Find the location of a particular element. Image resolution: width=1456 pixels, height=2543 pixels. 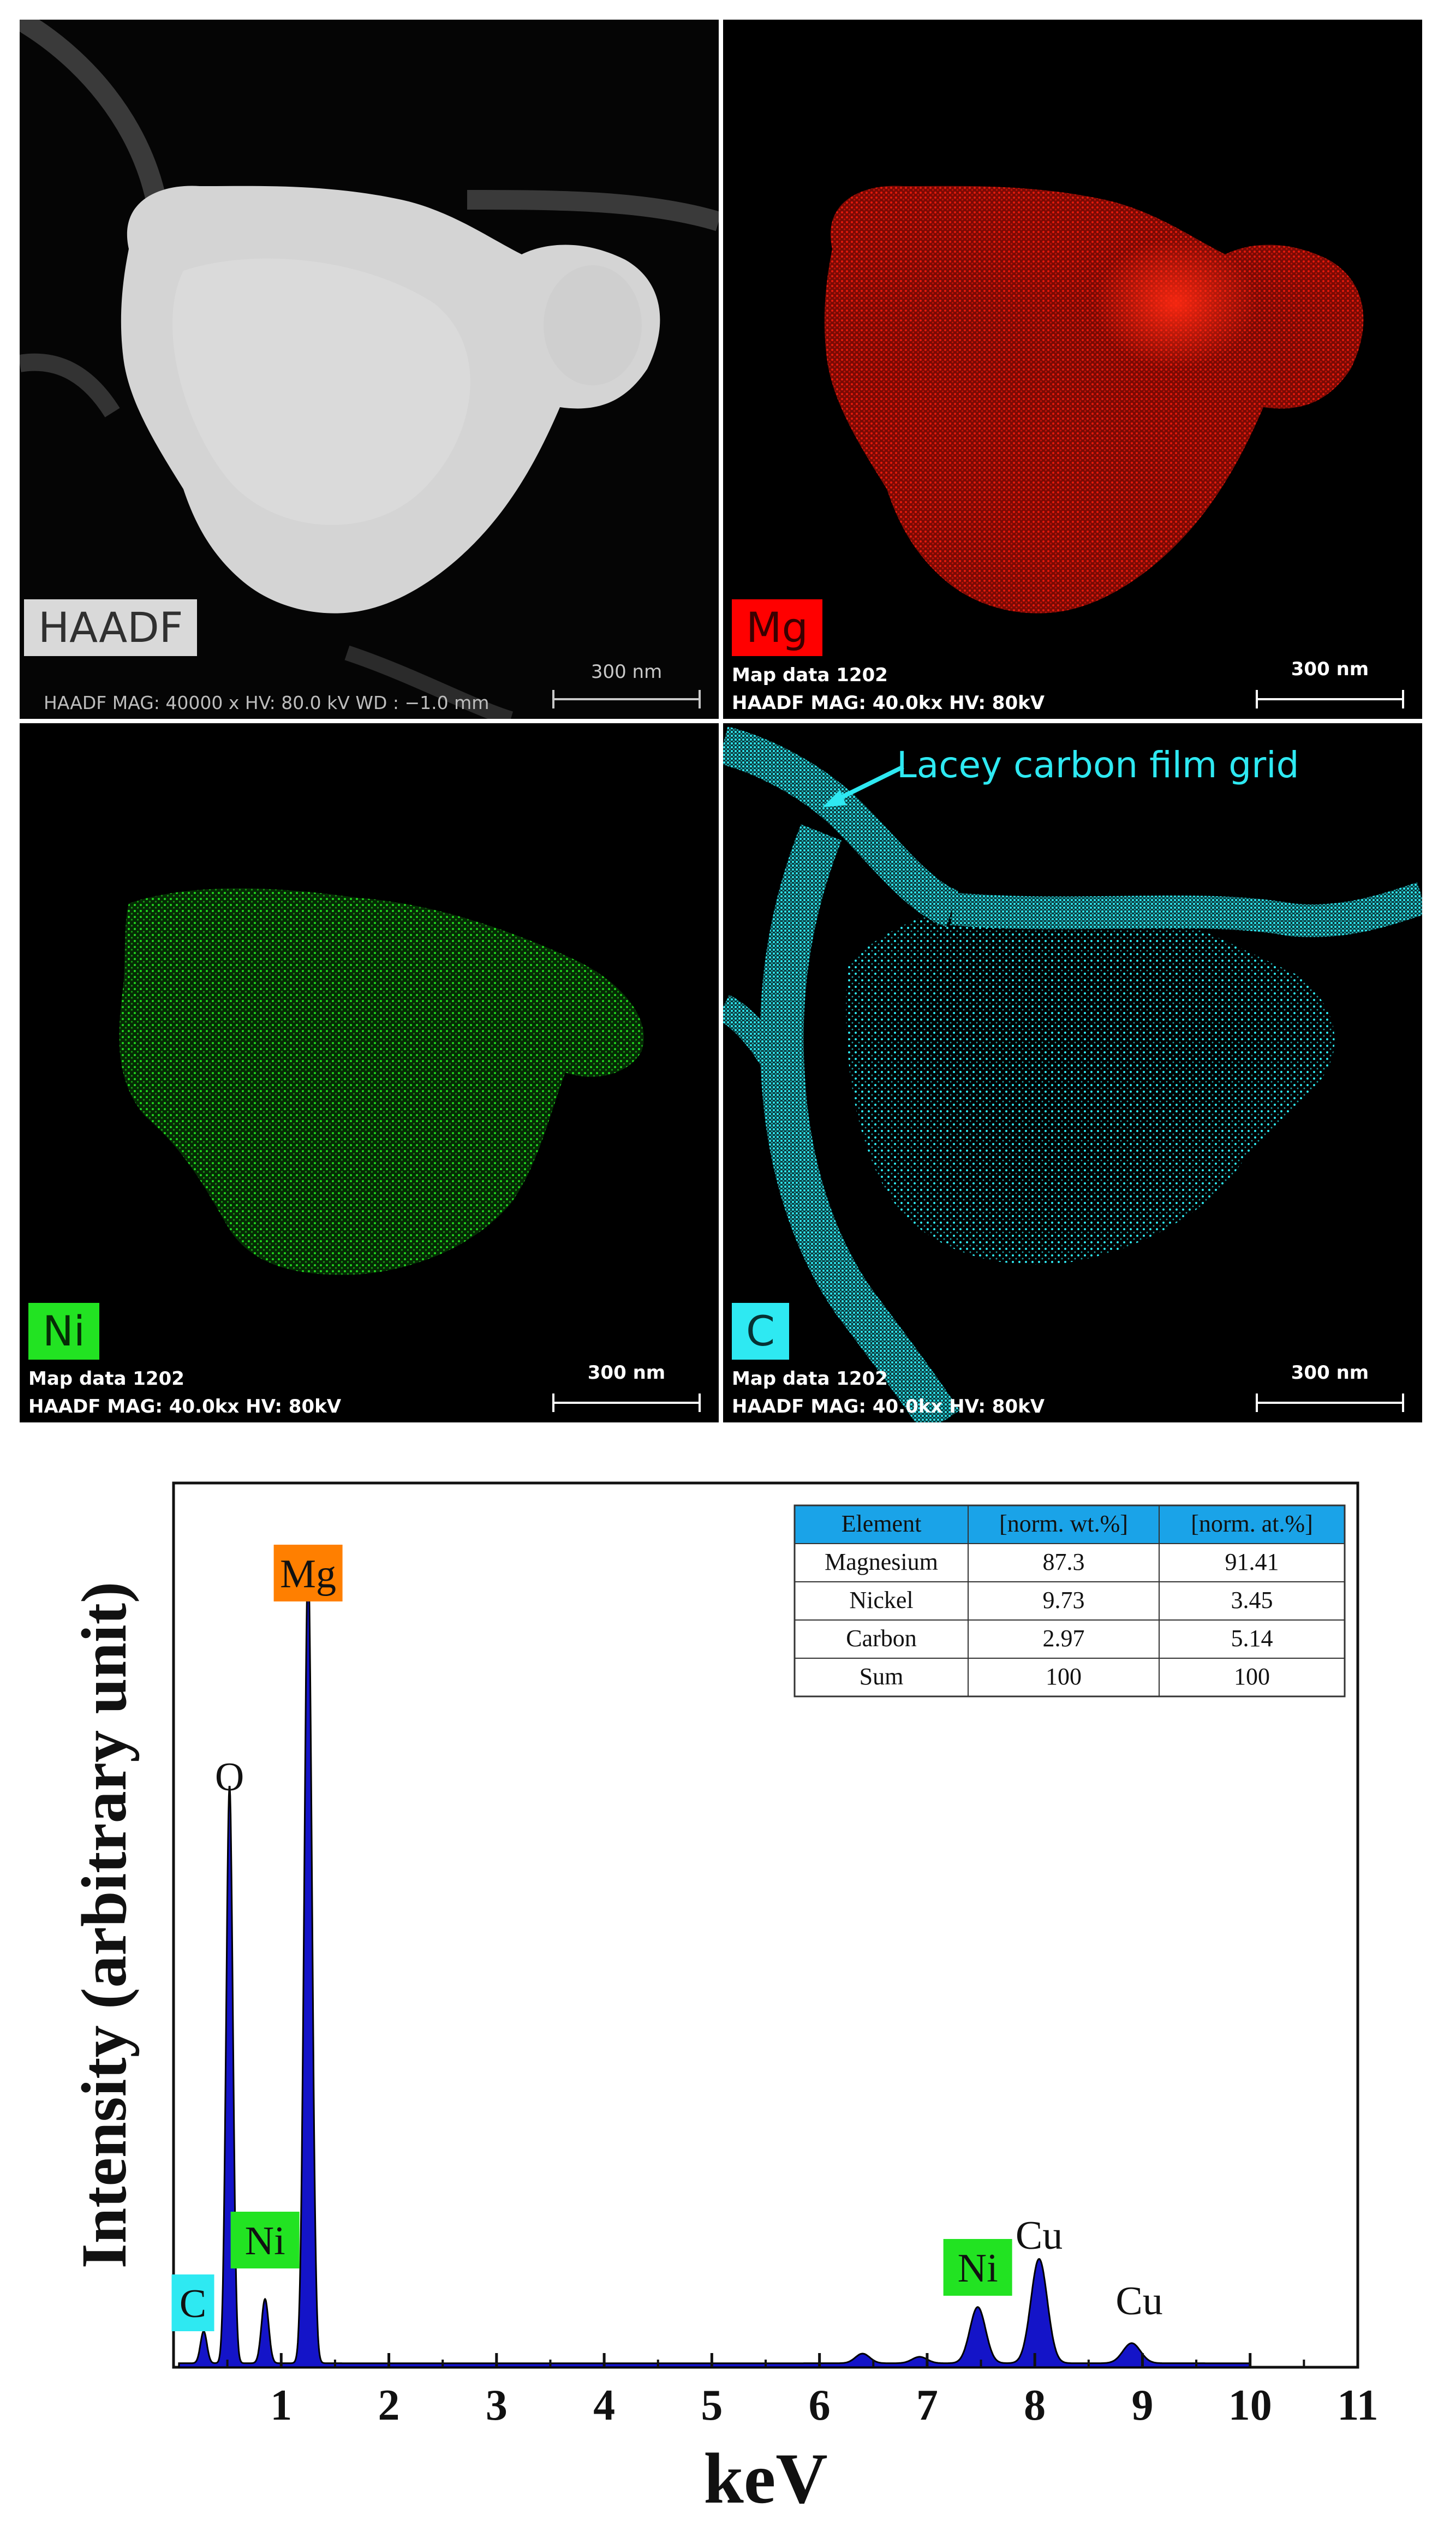

c-scale-bar is located at coordinates (1330, 1403).